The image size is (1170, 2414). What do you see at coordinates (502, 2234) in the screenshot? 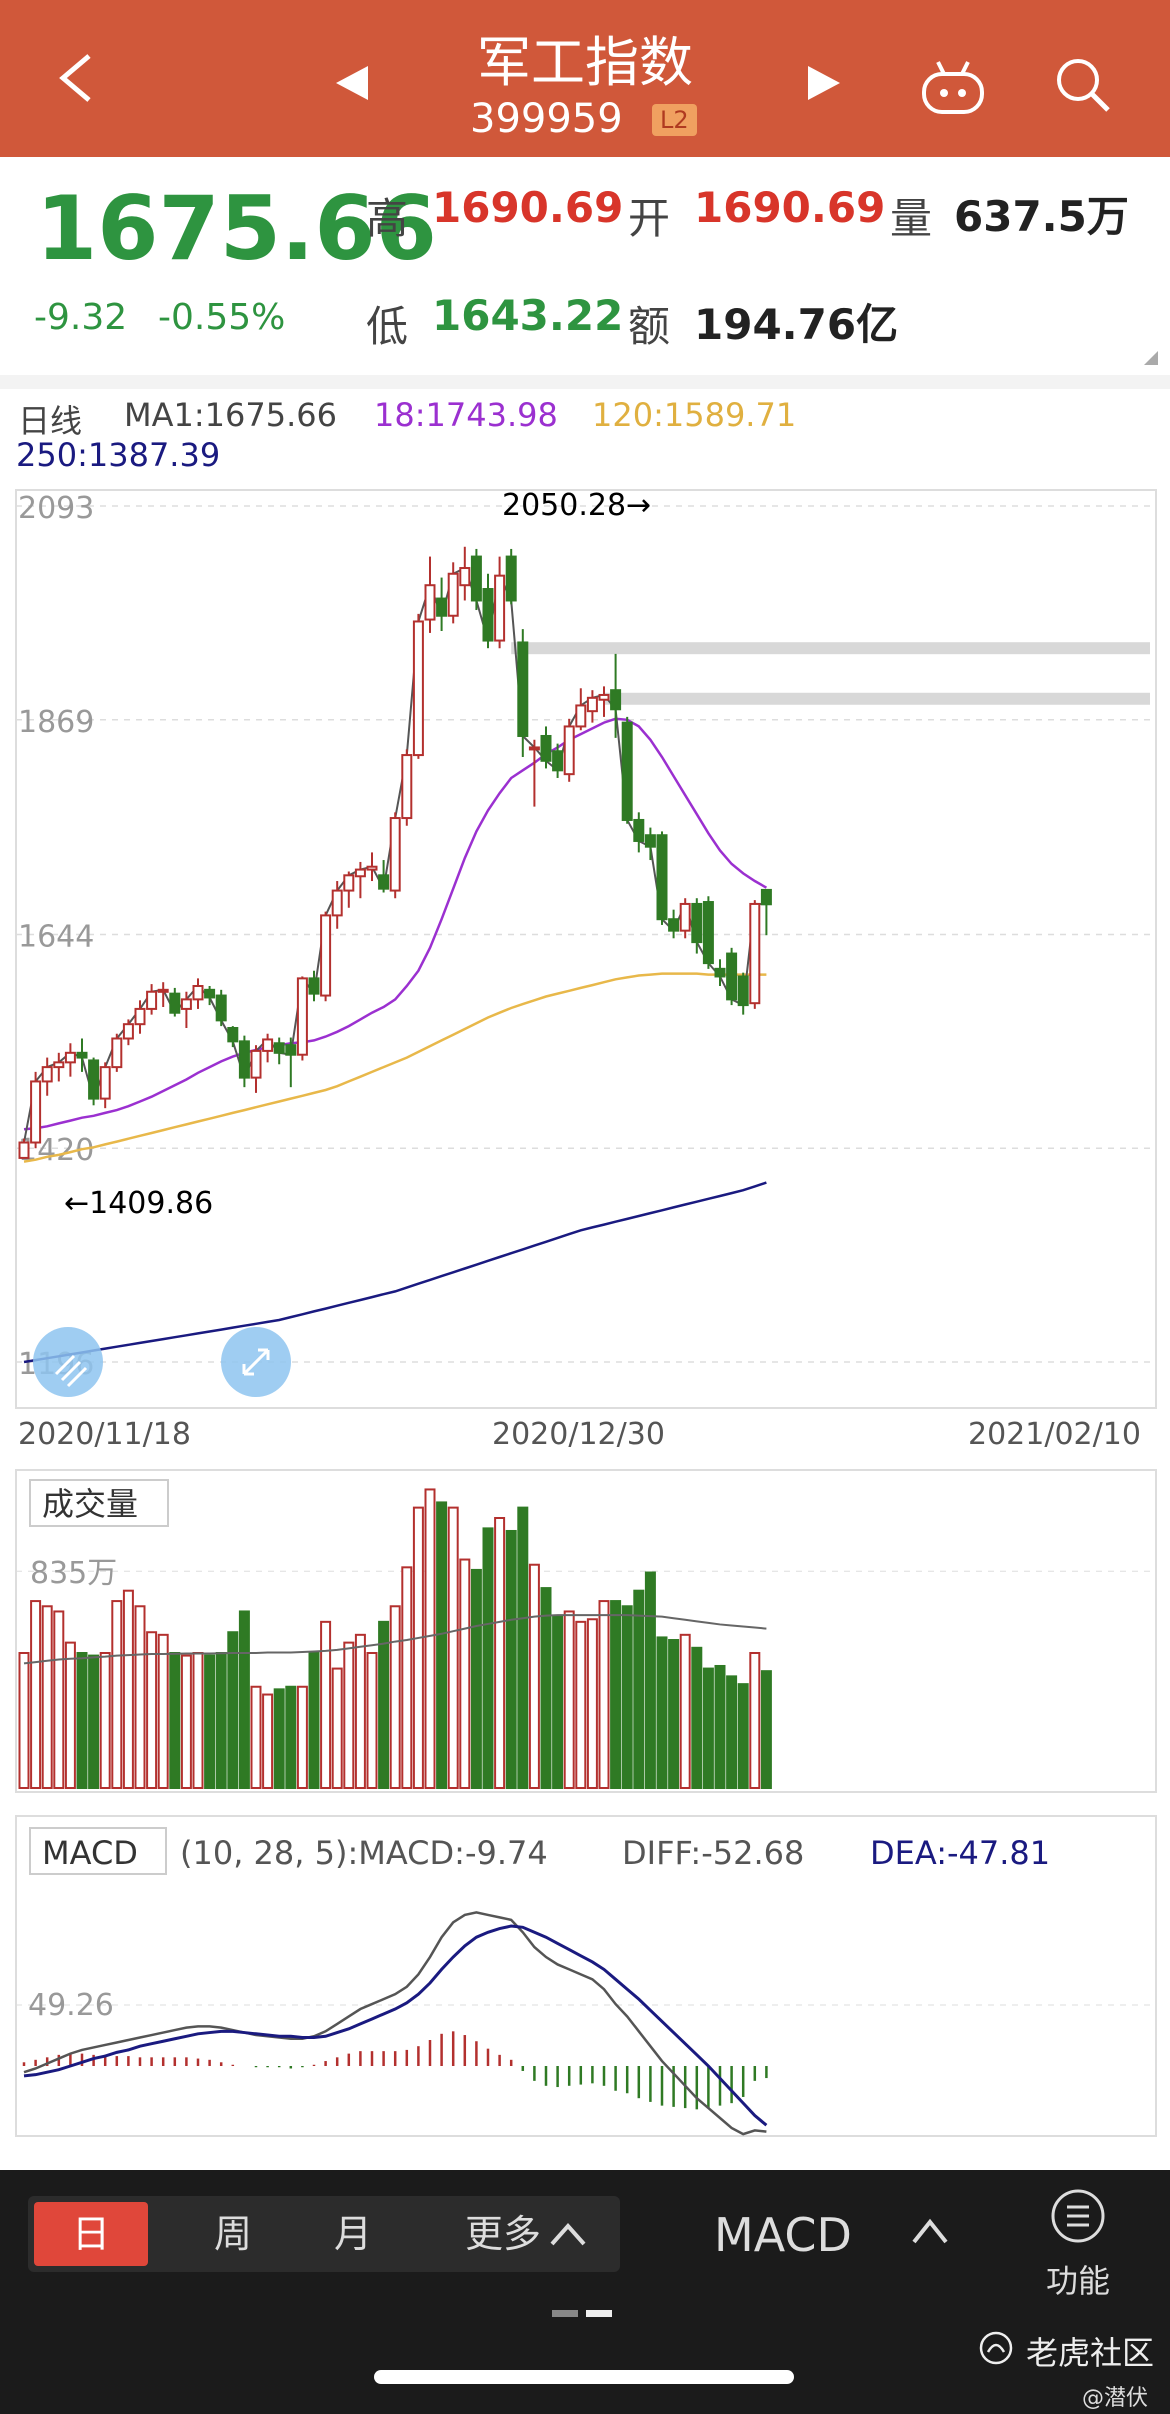
I see `more-periods-button: 更多` at bounding box center [502, 2234].